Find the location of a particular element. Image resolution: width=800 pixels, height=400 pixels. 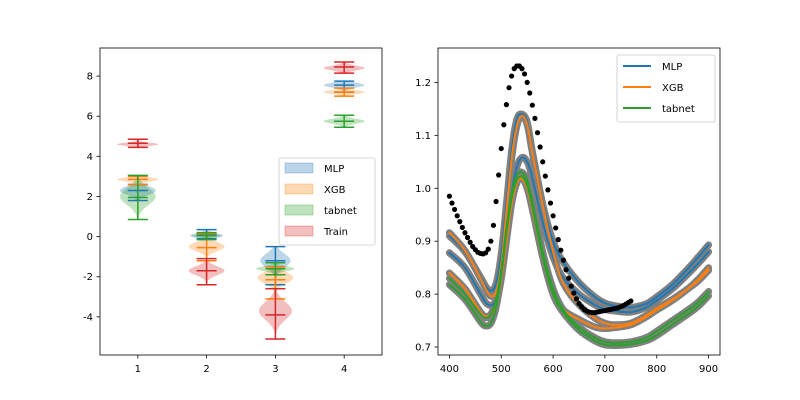

x-tick-label: 400 is located at coordinates (449, 369).